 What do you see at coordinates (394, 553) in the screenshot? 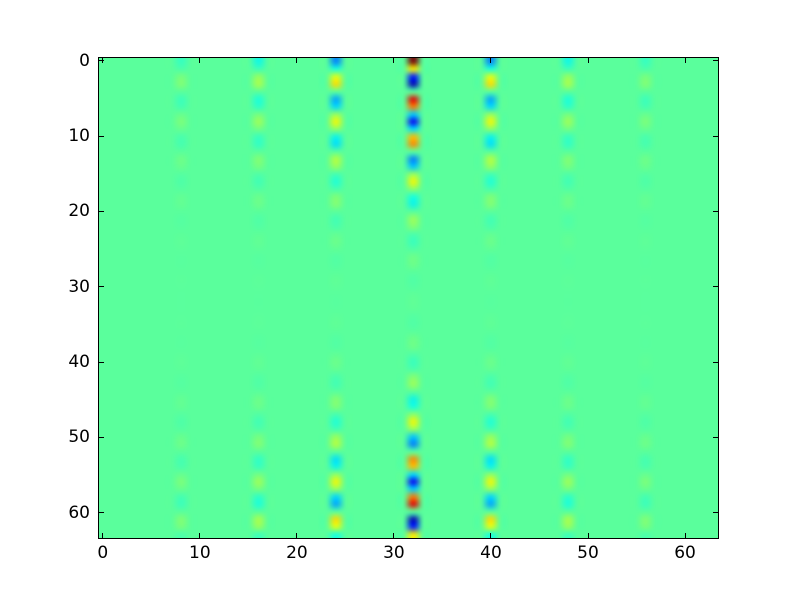
I see `x-tick-label: 30` at bounding box center [394, 553].